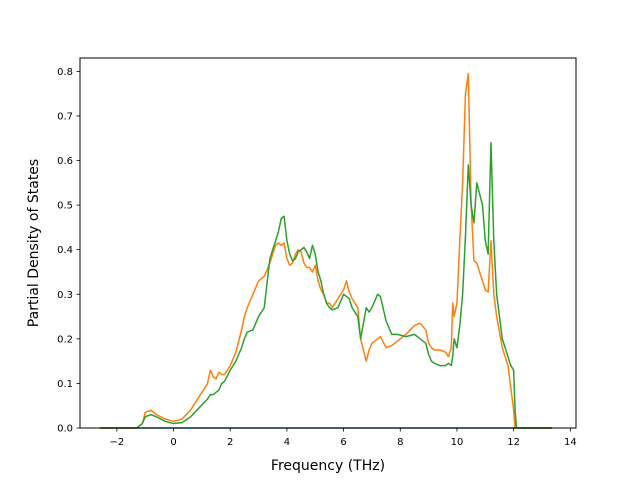  What do you see at coordinates (400, 442) in the screenshot?
I see `x-tick-label: 8` at bounding box center [400, 442].